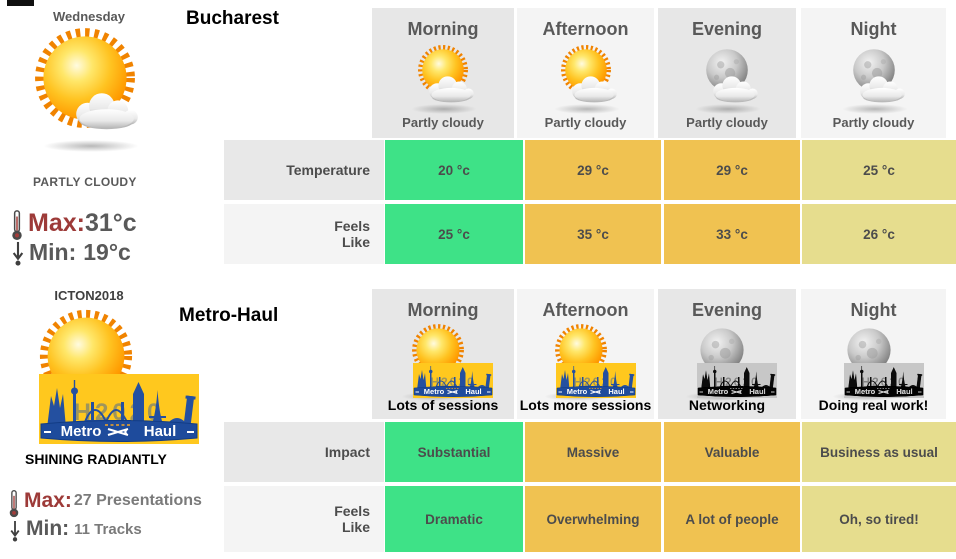 This screenshot has height=559, width=956. Describe the element at coordinates (48, 528) in the screenshot. I see `event-min-label: Min:` at that location.